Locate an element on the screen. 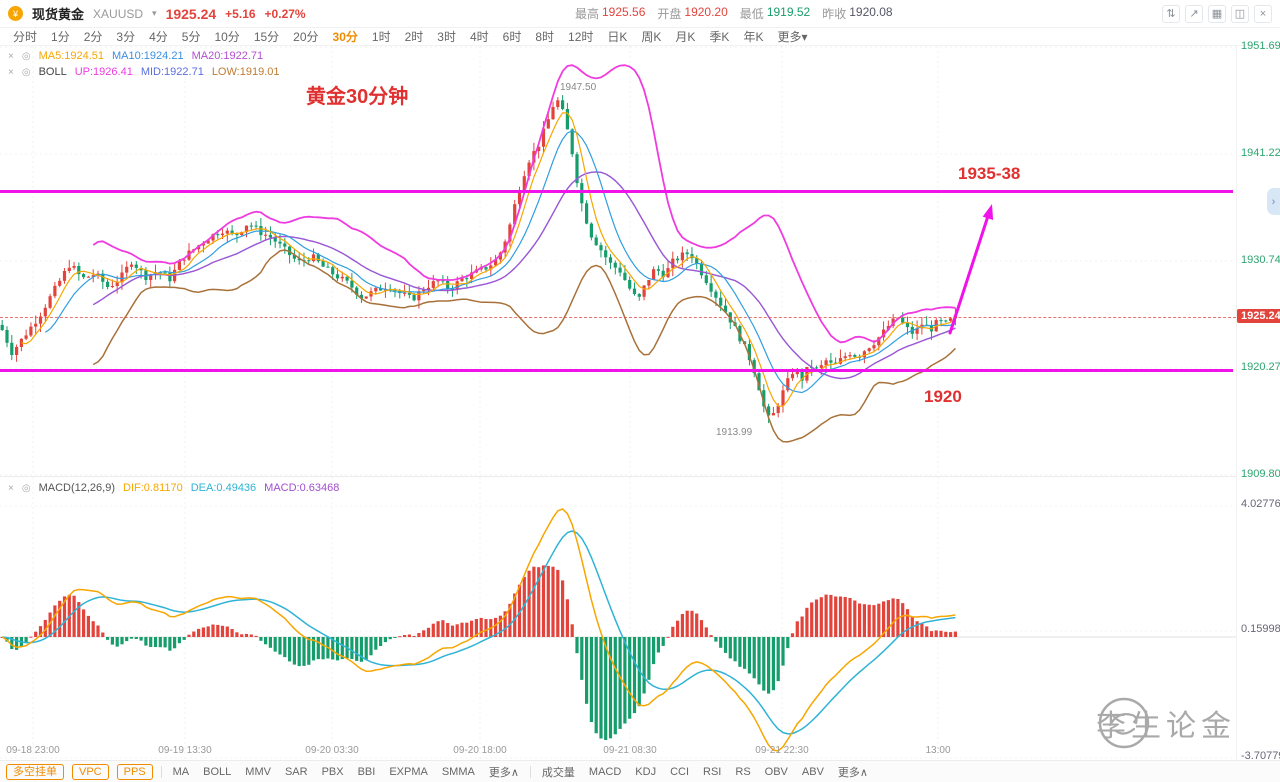 This screenshot has height=782, width=1280. header-stat-2: 最低 1919.52 is located at coordinates (775, 13).